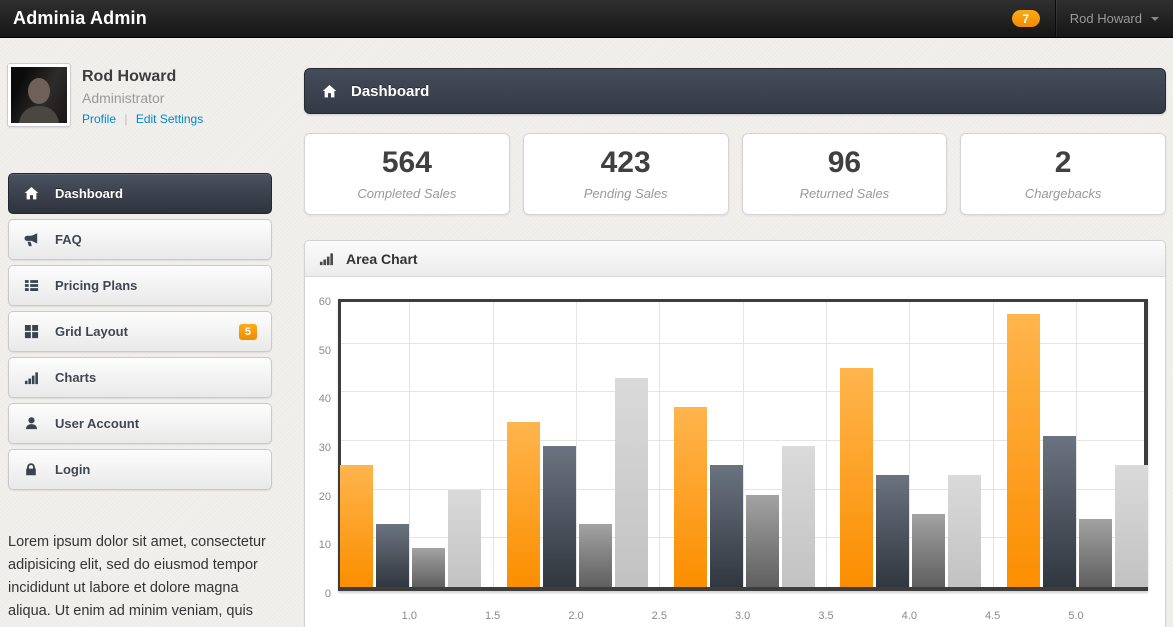 The height and width of the screenshot is (627, 1173). What do you see at coordinates (743, 616) in the screenshot?
I see `x-axis-tick-label: 3.0` at bounding box center [743, 616].